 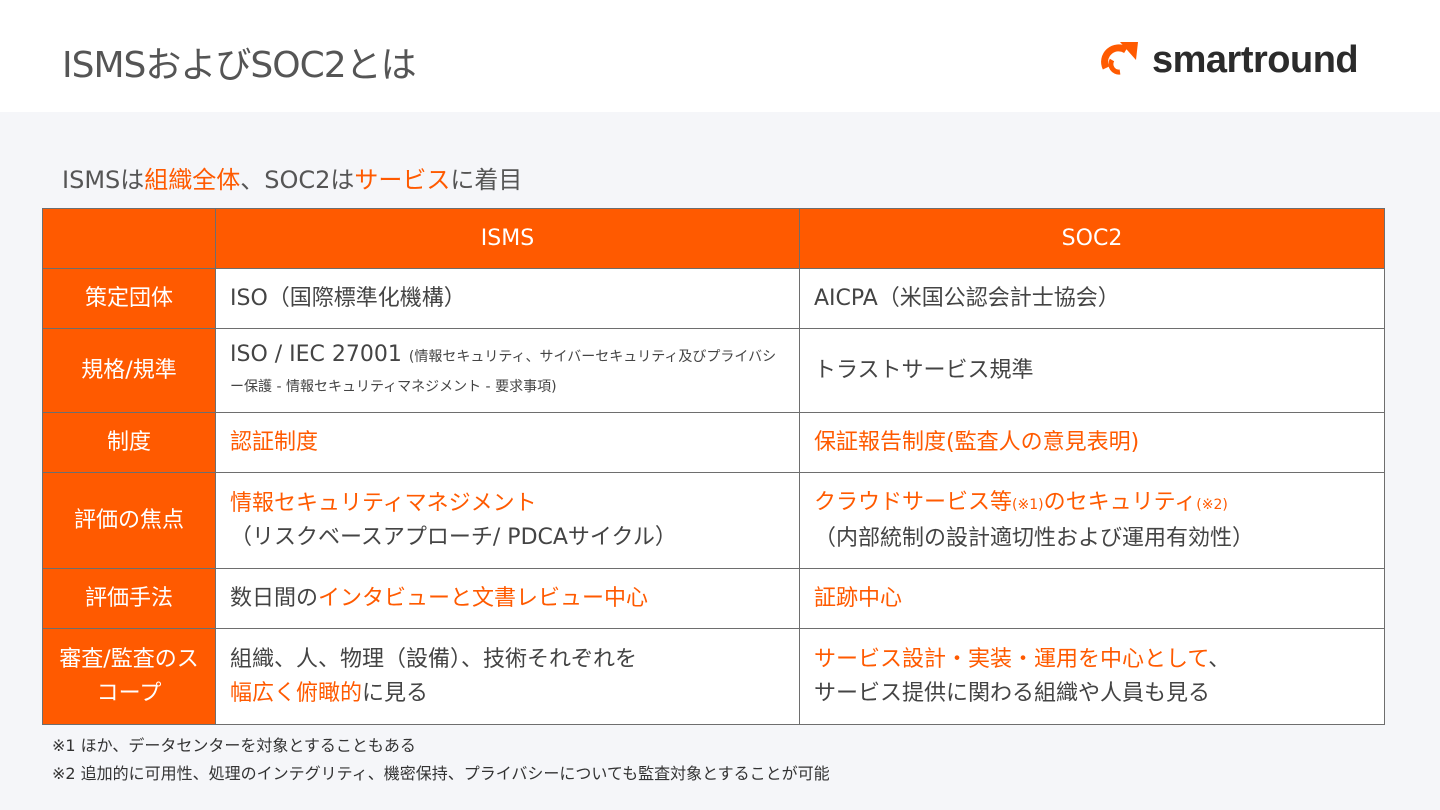 I want to click on text-segment: （リスクベースアプローチ/ PDCAサイクル）, so click(x=453, y=537).